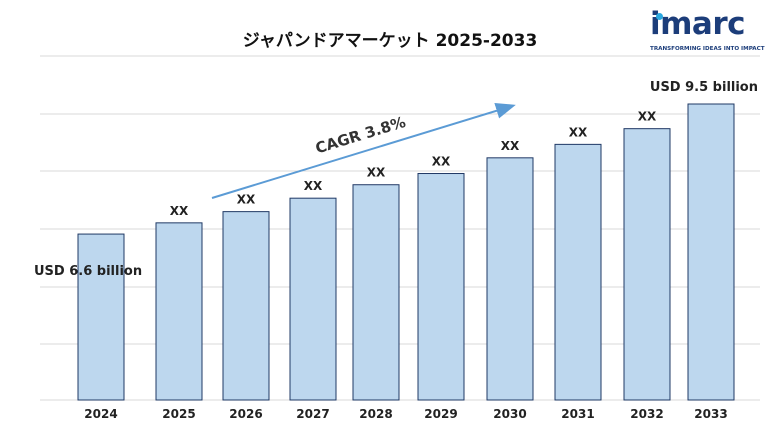 This screenshot has height=432, width=768. I want to click on x-tick-label: 2033, so click(710, 414).